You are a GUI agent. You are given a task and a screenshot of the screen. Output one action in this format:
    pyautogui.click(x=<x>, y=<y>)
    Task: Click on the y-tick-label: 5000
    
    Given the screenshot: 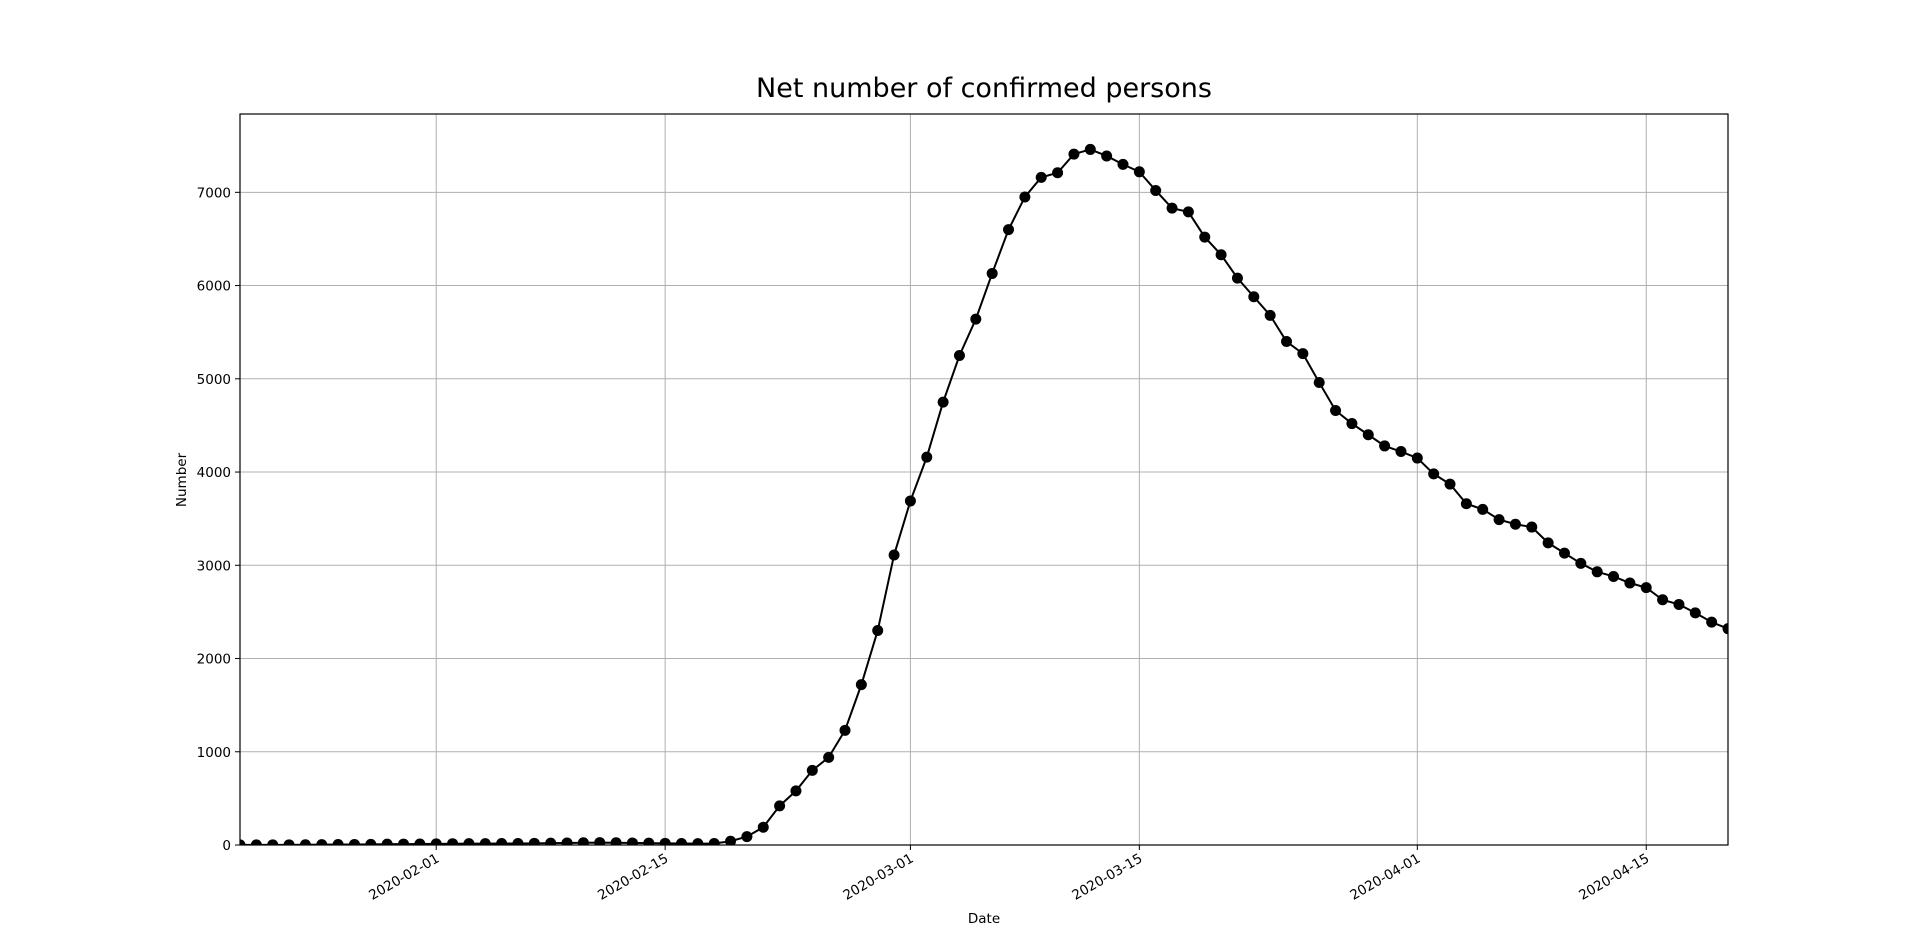 What is the action you would take?
    pyautogui.click(x=214, y=380)
    